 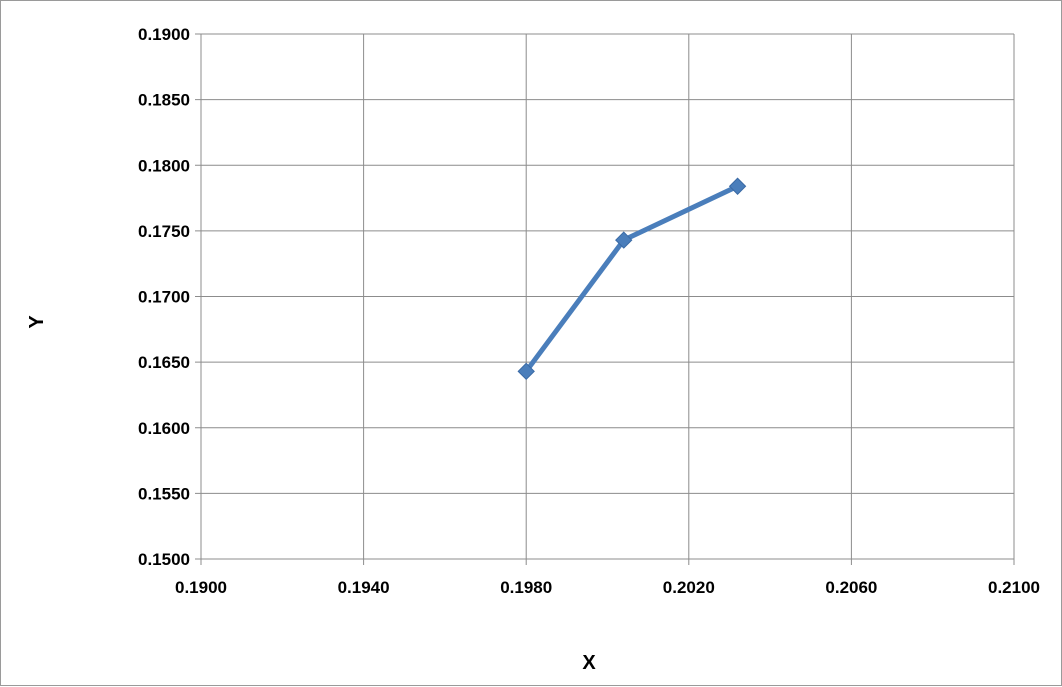 What do you see at coordinates (164, 297) in the screenshot?
I see `y-tick-label: 0.1700` at bounding box center [164, 297].